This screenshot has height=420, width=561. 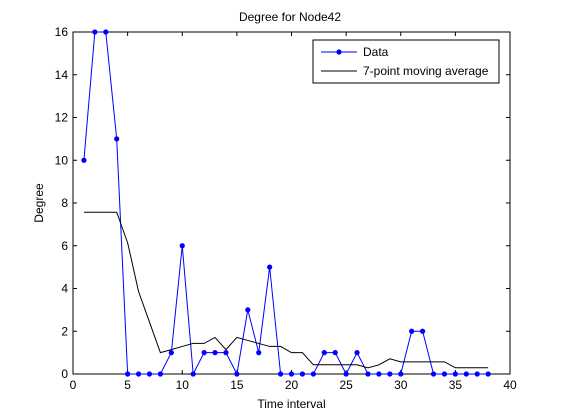 I want to click on y-tick-label: 2, so click(x=64, y=331).